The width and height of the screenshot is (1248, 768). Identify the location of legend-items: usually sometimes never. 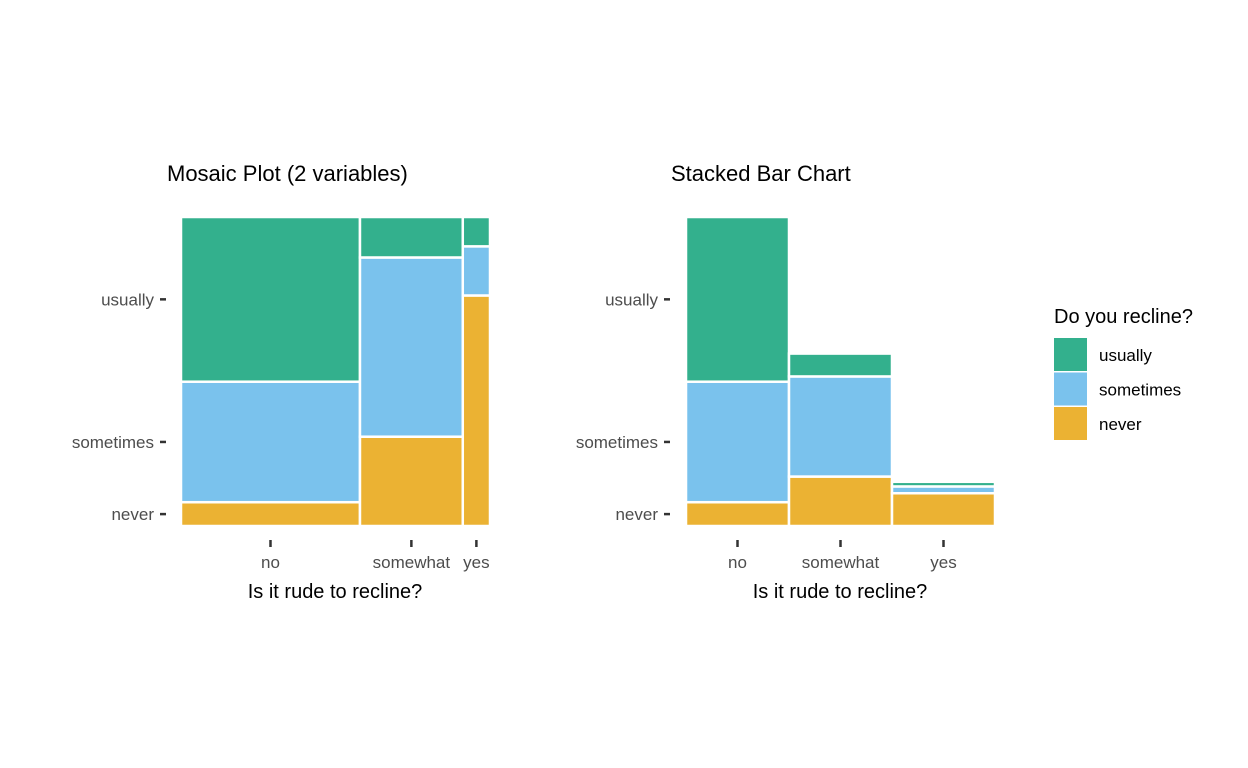
(1117, 389).